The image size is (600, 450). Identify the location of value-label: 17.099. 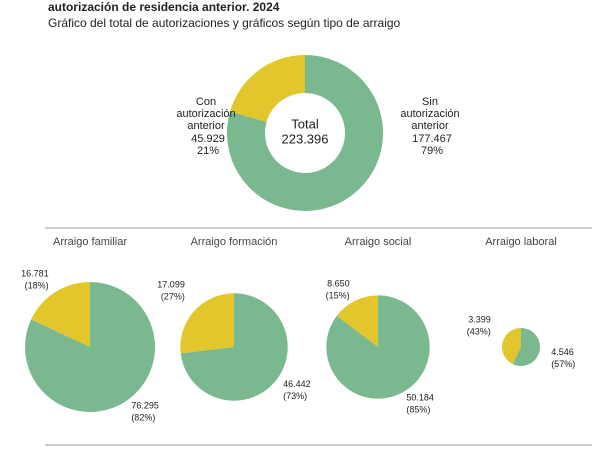
(171, 285).